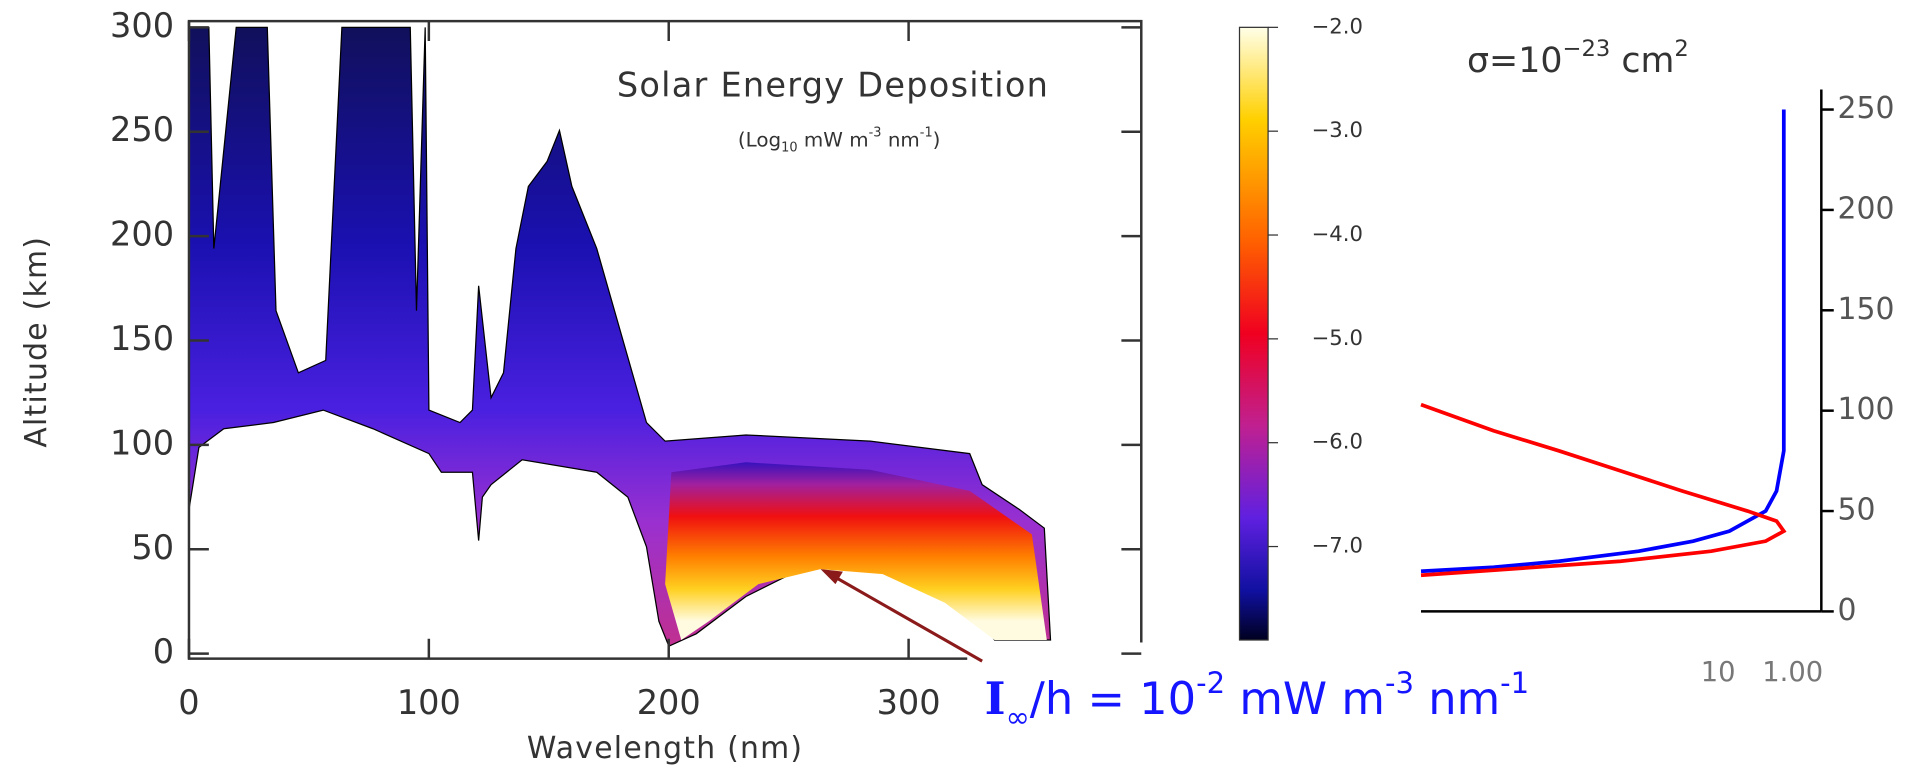 The image size is (1927, 768). Describe the element at coordinates (1337, 129) in the screenshot. I see `colorbar-tick-label: −3.0` at that location.